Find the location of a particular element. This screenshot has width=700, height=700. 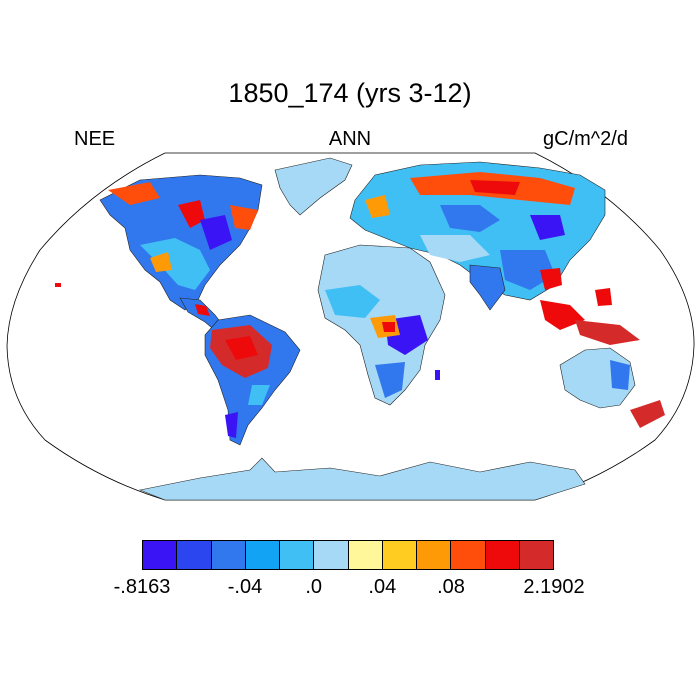

variable-label: NEE is located at coordinates (95, 139).